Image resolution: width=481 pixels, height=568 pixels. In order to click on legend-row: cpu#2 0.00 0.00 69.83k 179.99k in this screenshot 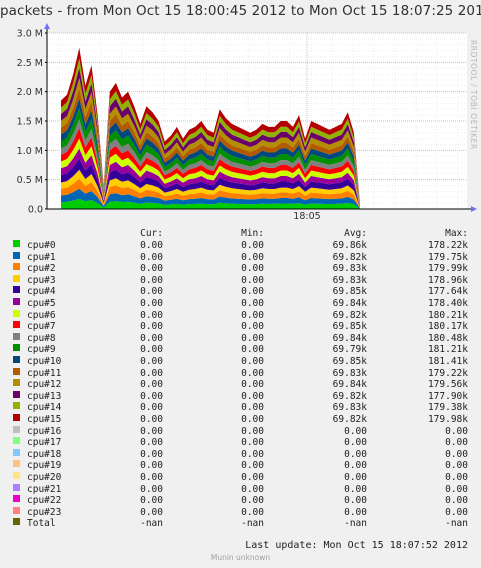, I will do `click(240, 269)`.